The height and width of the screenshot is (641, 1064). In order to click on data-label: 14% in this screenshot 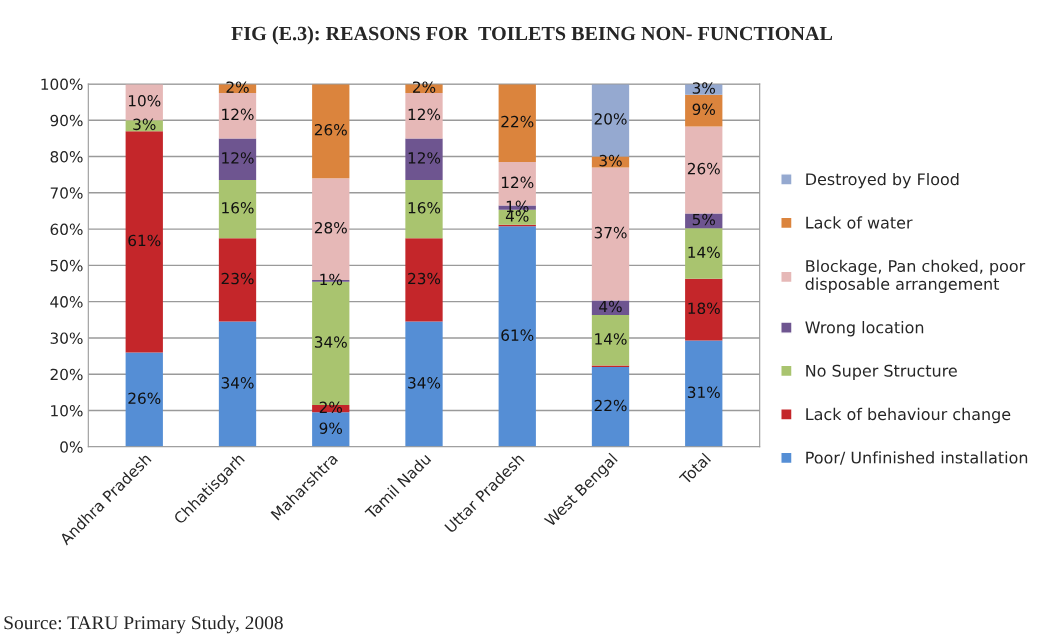, I will do `click(611, 339)`.